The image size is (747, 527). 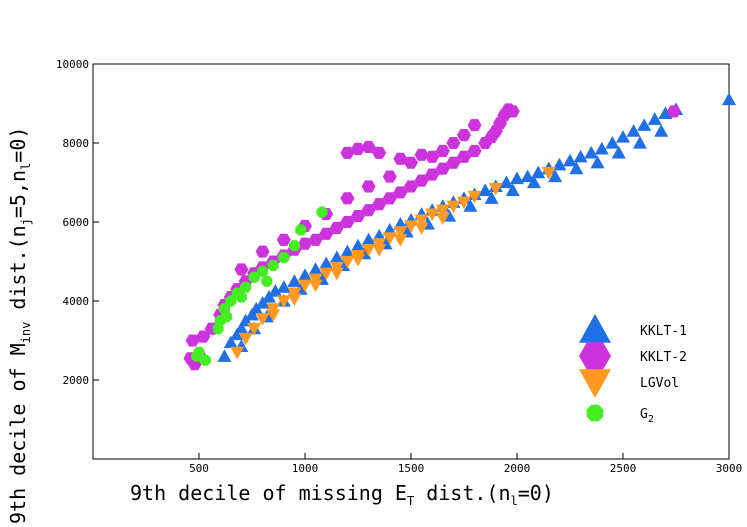 I want to click on legend-marker-lgvol, so click(x=595, y=383).